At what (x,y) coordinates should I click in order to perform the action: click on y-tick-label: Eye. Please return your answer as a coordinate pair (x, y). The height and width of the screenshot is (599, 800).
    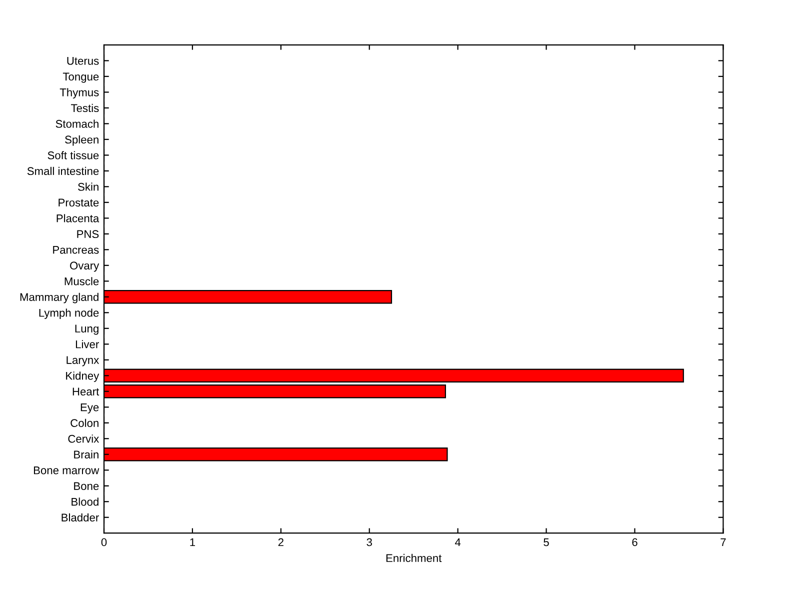
    Looking at the image, I should click on (89, 409).